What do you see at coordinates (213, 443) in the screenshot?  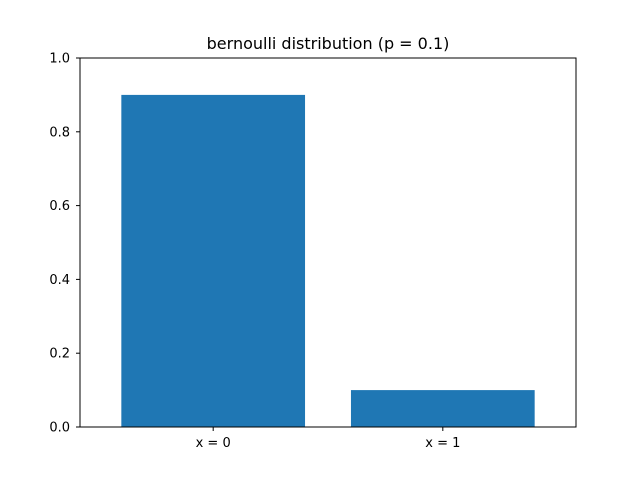 I see `x-tick-label-0: x = 0` at bounding box center [213, 443].